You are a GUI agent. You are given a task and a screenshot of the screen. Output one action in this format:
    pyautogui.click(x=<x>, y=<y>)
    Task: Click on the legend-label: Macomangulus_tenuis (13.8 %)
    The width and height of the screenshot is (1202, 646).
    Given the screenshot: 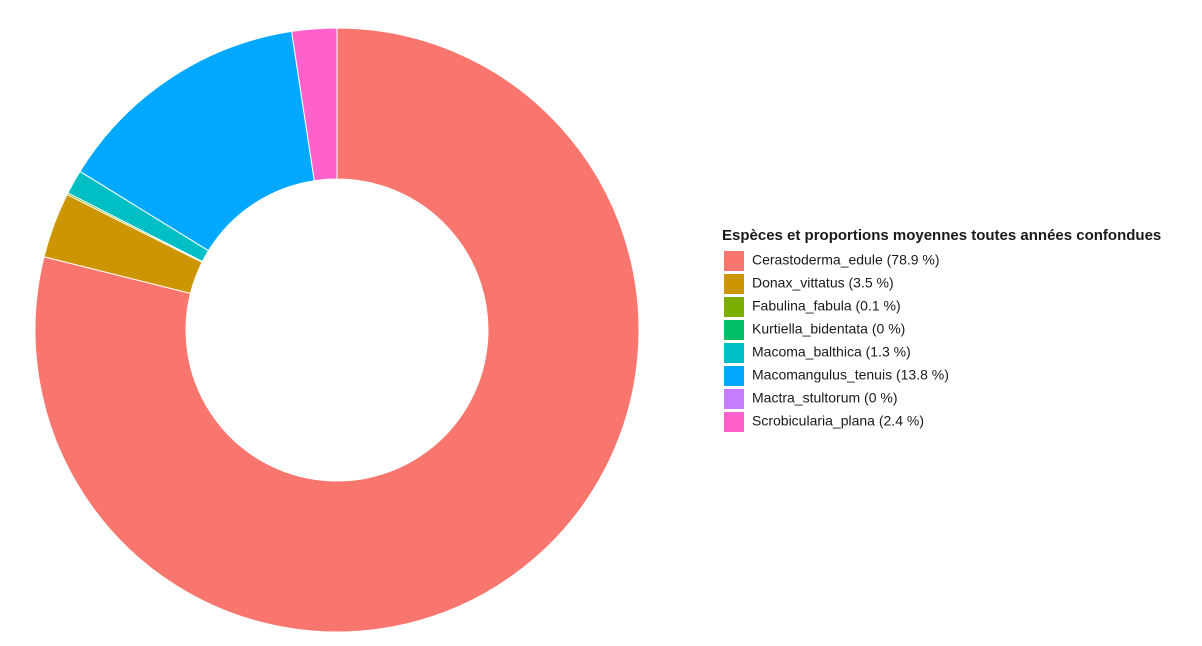 What is the action you would take?
    pyautogui.click(x=850, y=375)
    